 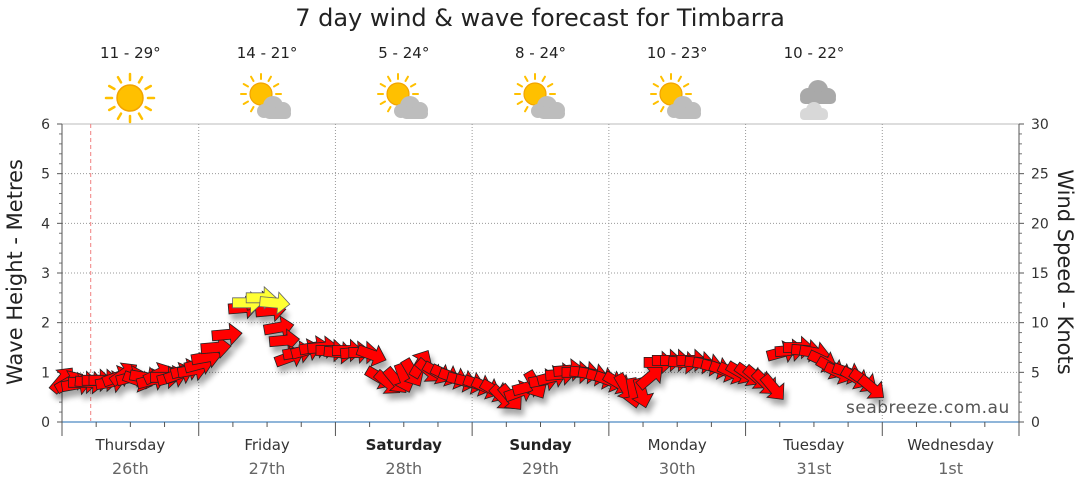 I want to click on sun-icon, so click(x=130, y=98).